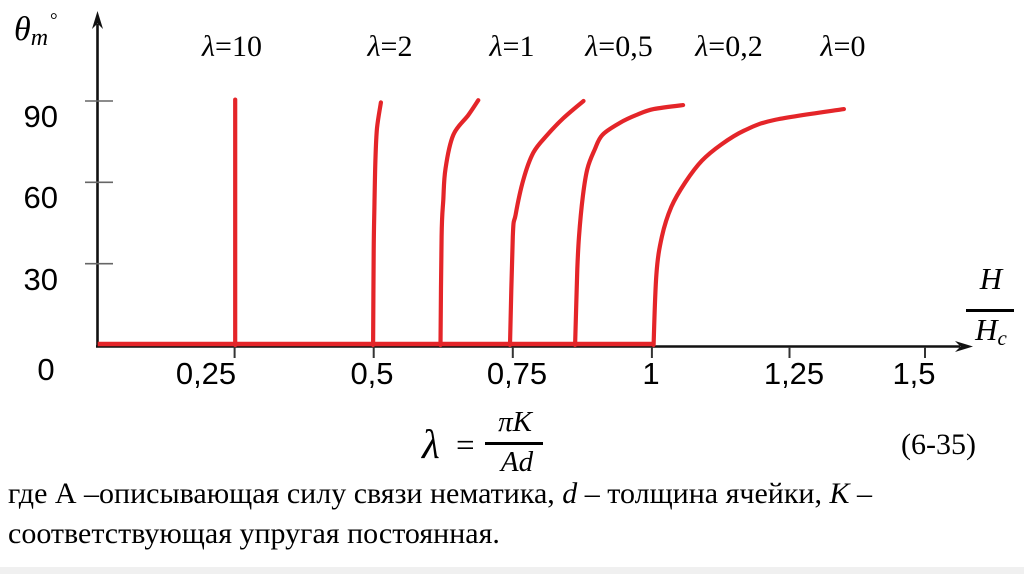 The image size is (1024, 574). Describe the element at coordinates (794, 373) in the screenshot. I see `x-tick-label-1-25: 1,25` at that location.